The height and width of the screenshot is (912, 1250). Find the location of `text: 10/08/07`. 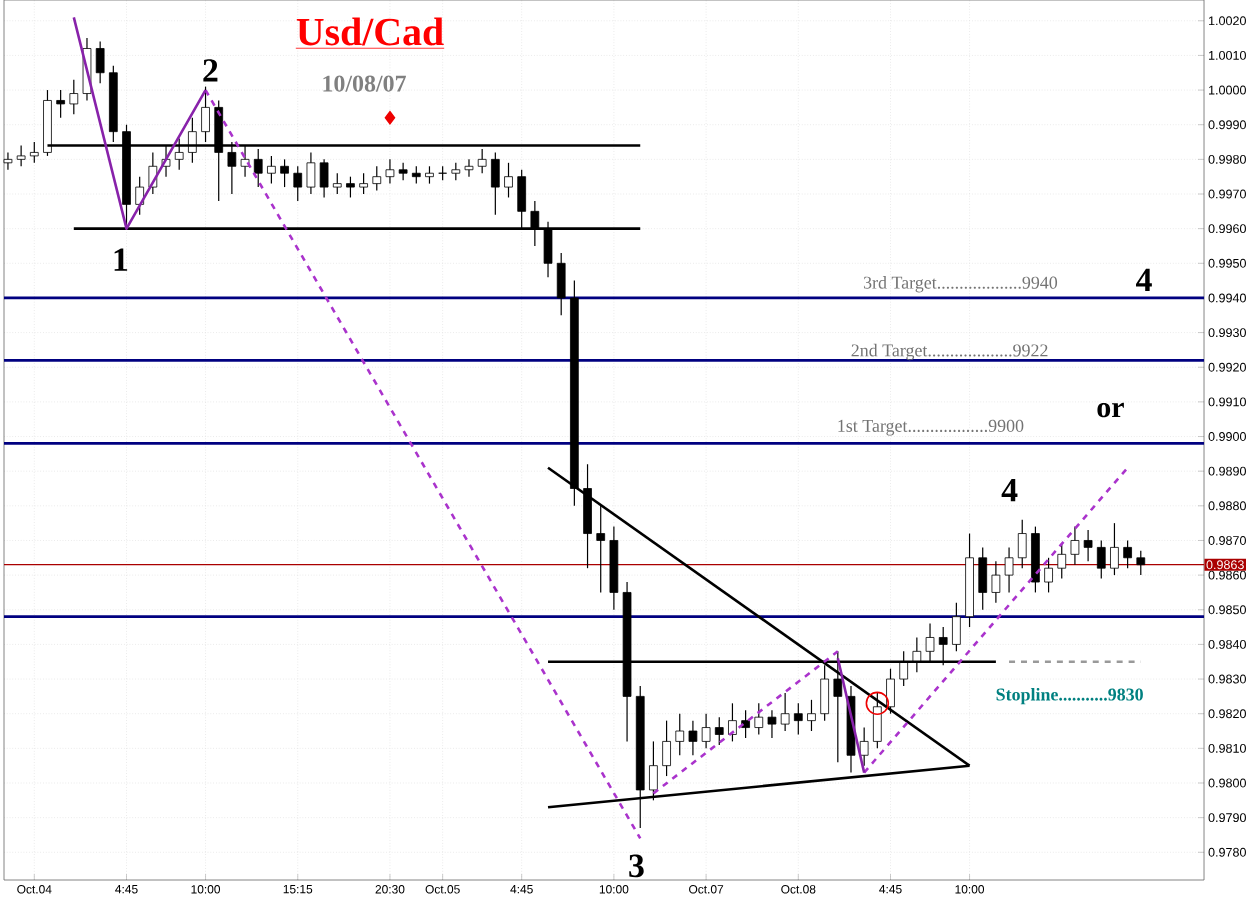

text: 10/08/07 is located at coordinates (364, 83).